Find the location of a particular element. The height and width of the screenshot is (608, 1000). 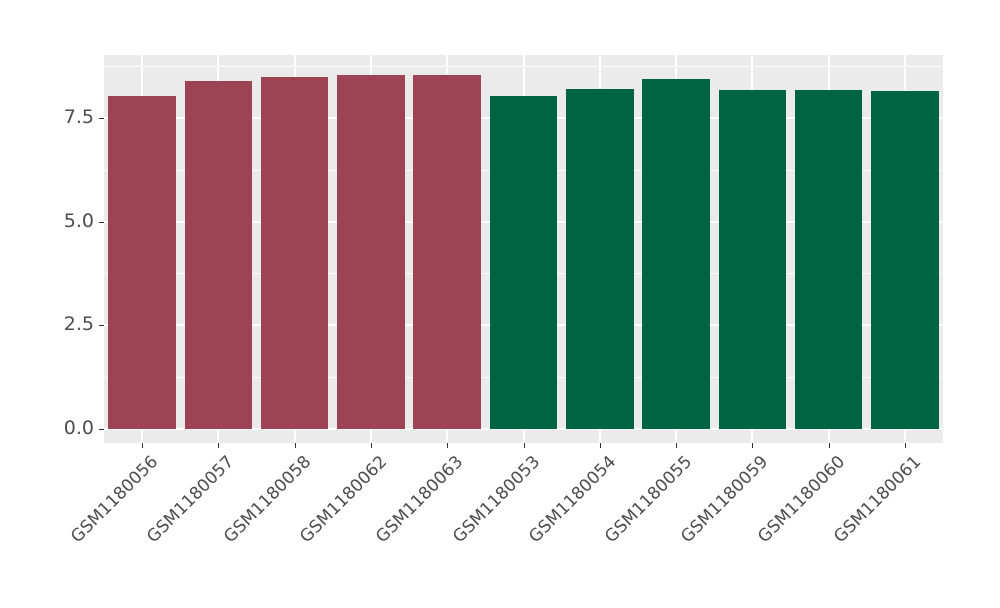

y-tick-label: 0.0 is located at coordinates (78, 428).